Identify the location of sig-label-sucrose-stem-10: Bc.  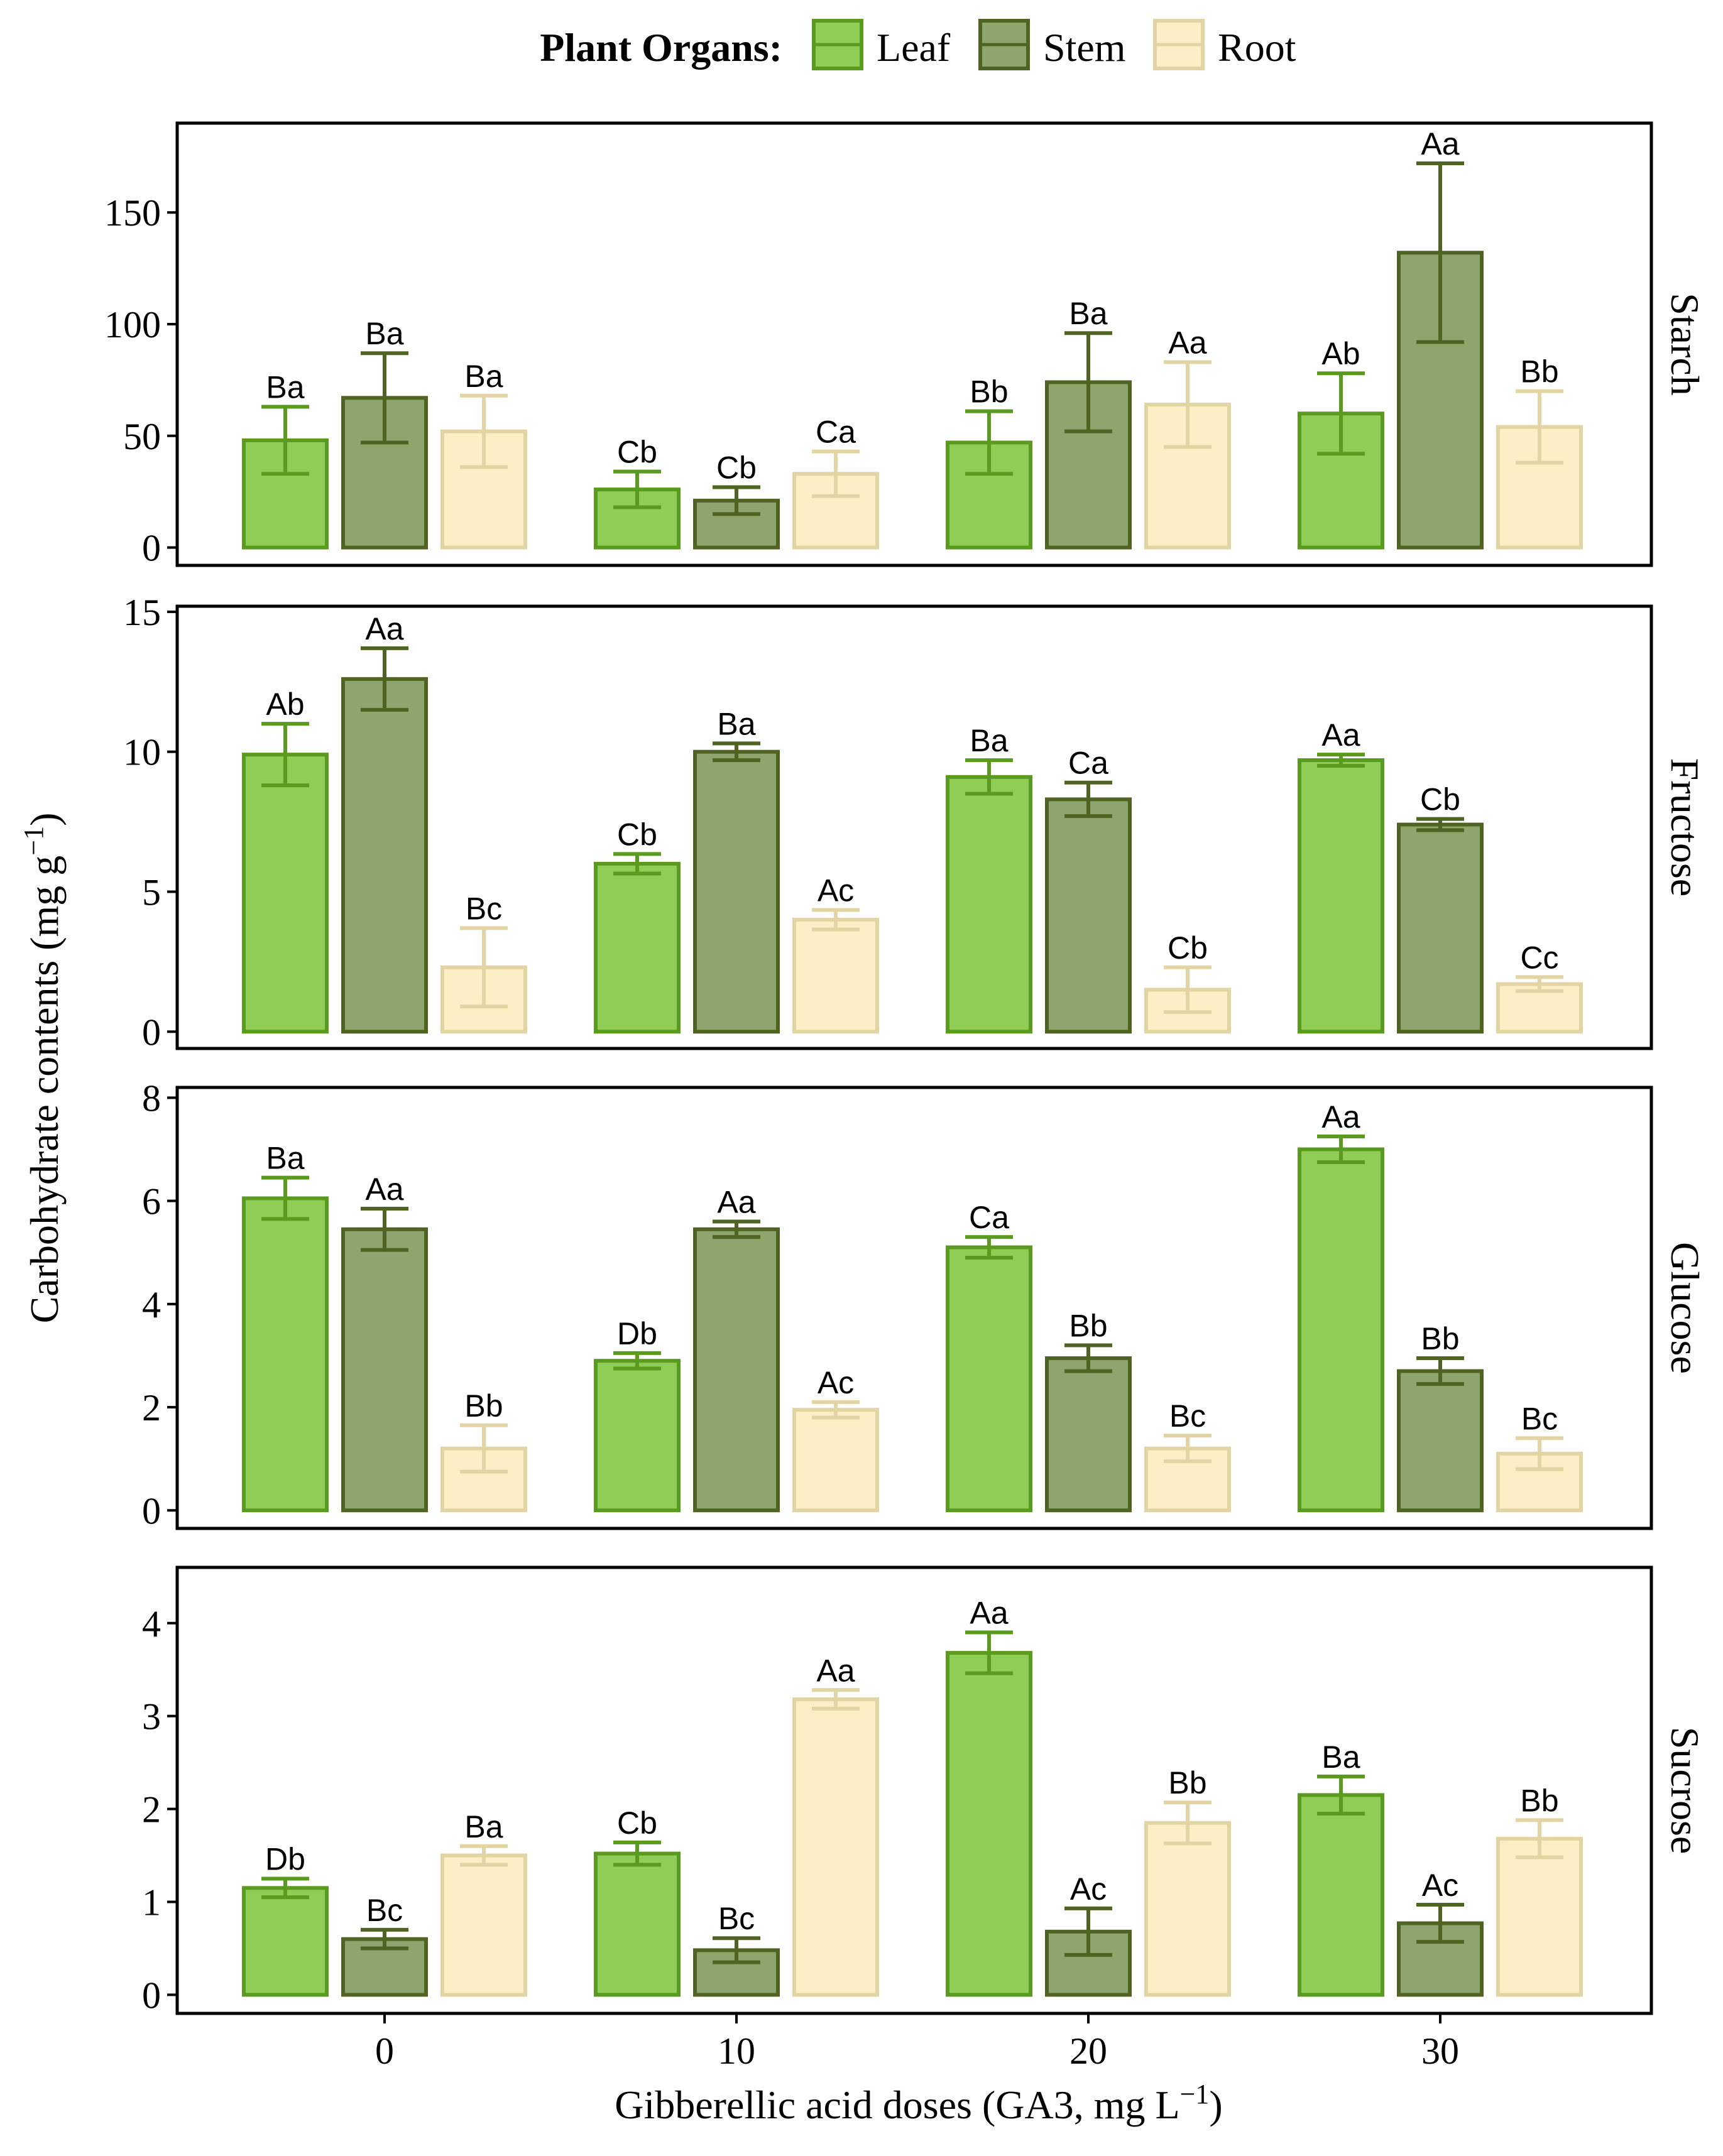
(736, 1918).